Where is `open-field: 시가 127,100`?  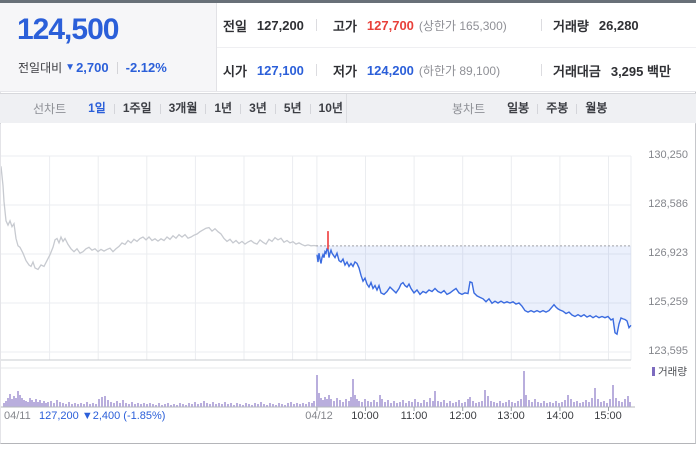
open-field: 시가 127,100 is located at coordinates (263, 70).